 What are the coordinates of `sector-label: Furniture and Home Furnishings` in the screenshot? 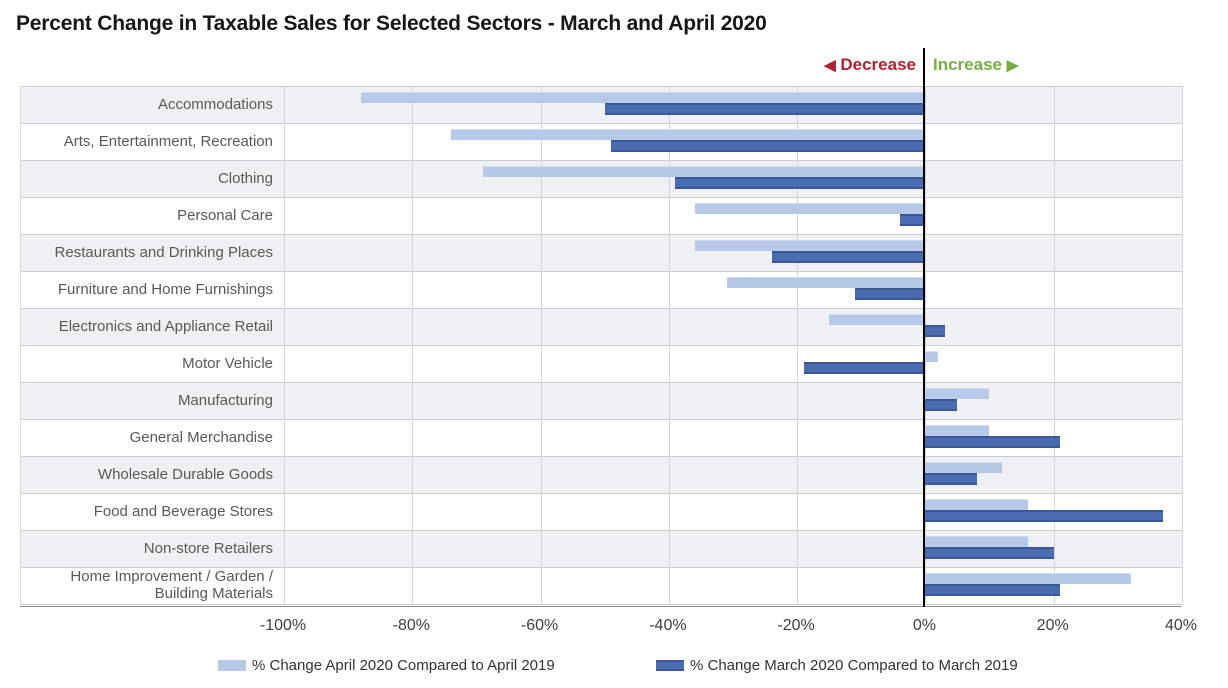 It's located at (165, 289).